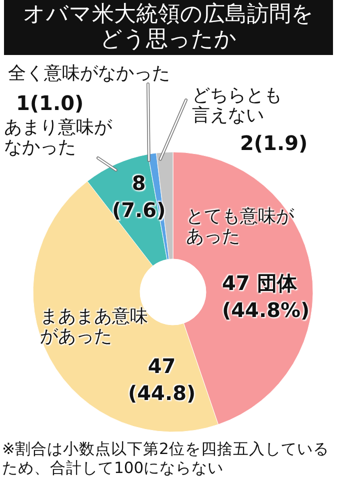  What do you see at coordinates (168, 27) in the screenshot?
I see `chart-title: オバマ米大統領の広島訪問をどう思ったか` at bounding box center [168, 27].